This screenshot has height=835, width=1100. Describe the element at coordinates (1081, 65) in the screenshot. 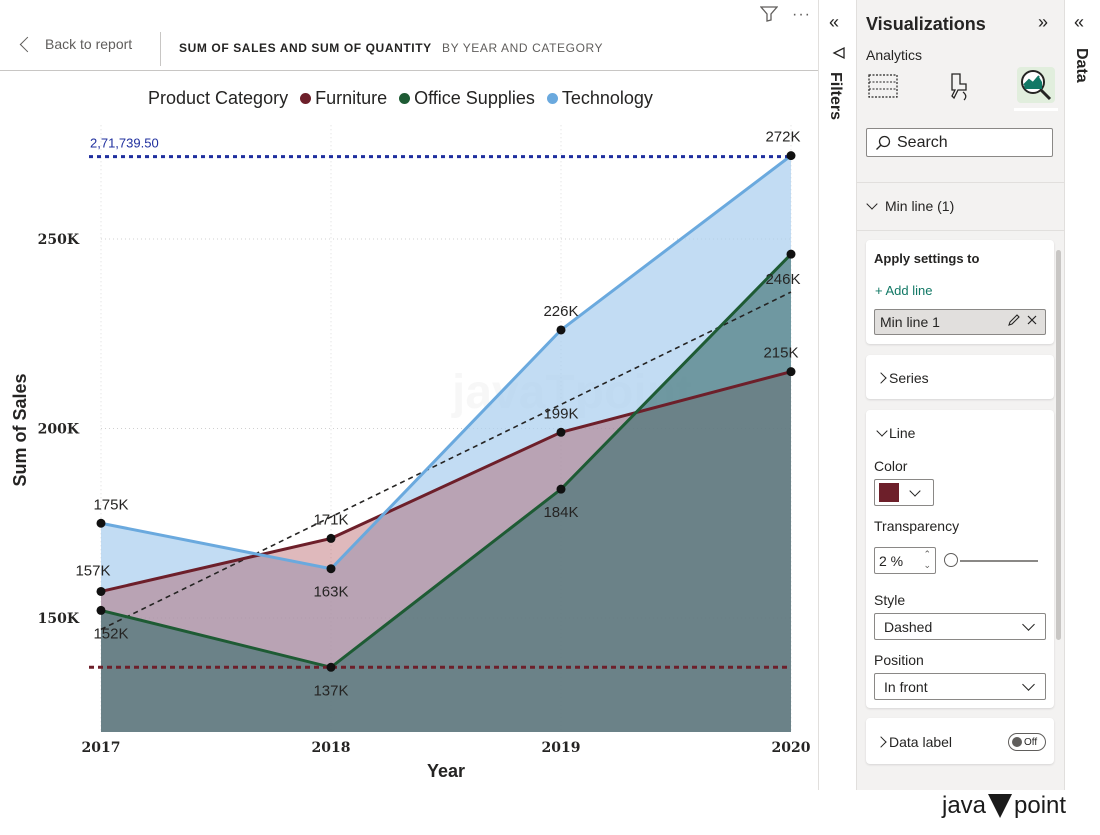

I see `data-pane-label: Data` at that location.